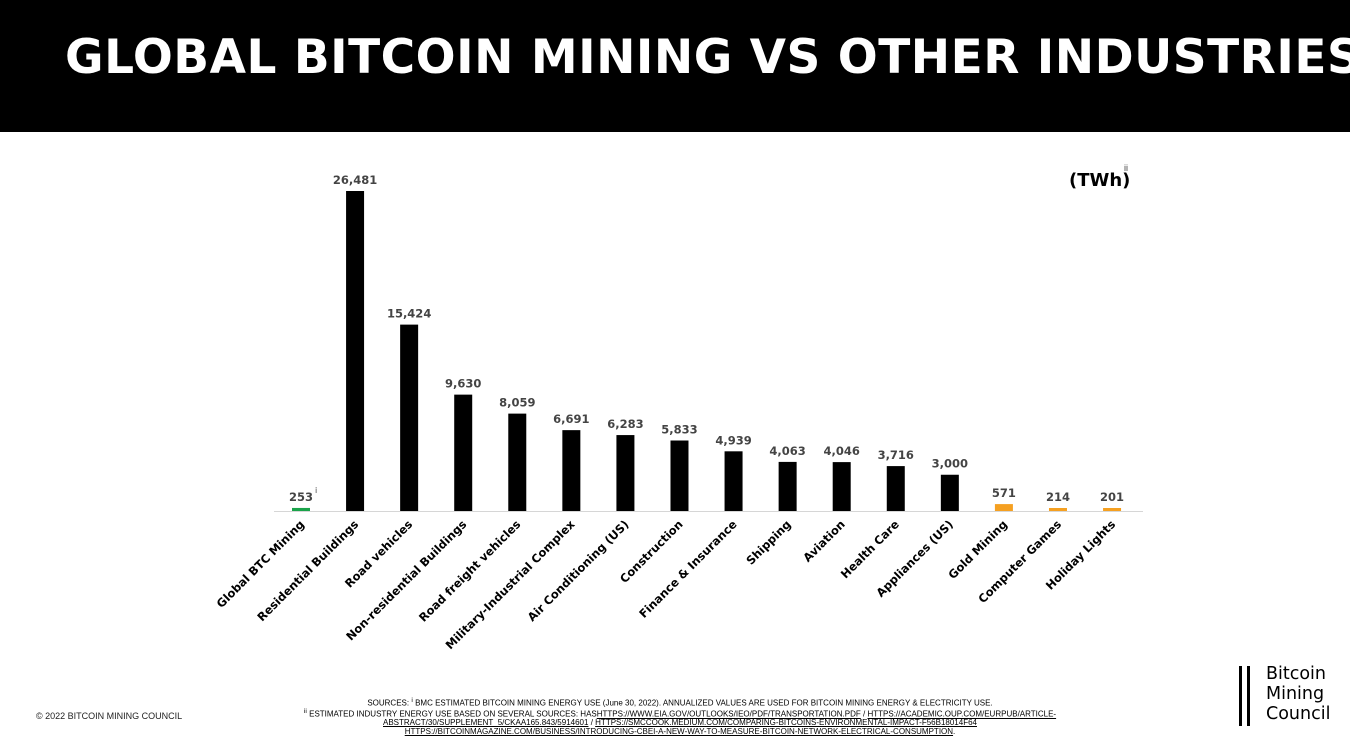  What do you see at coordinates (409, 314) in the screenshot?
I see `value-label: 15,424` at bounding box center [409, 314].